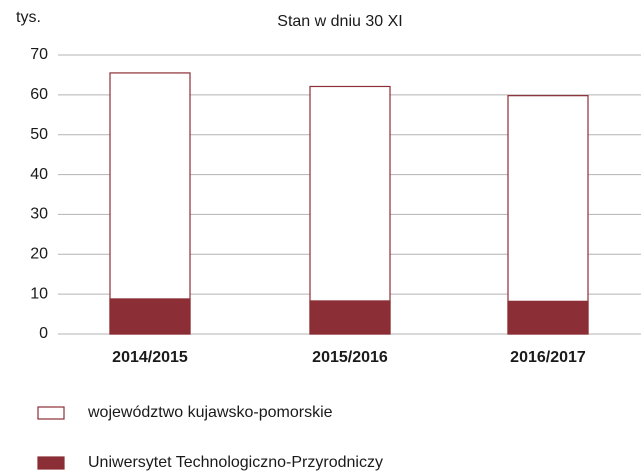 Image resolution: width=641 pixels, height=473 pixels. I want to click on y-tick-label: 30, so click(39, 214).